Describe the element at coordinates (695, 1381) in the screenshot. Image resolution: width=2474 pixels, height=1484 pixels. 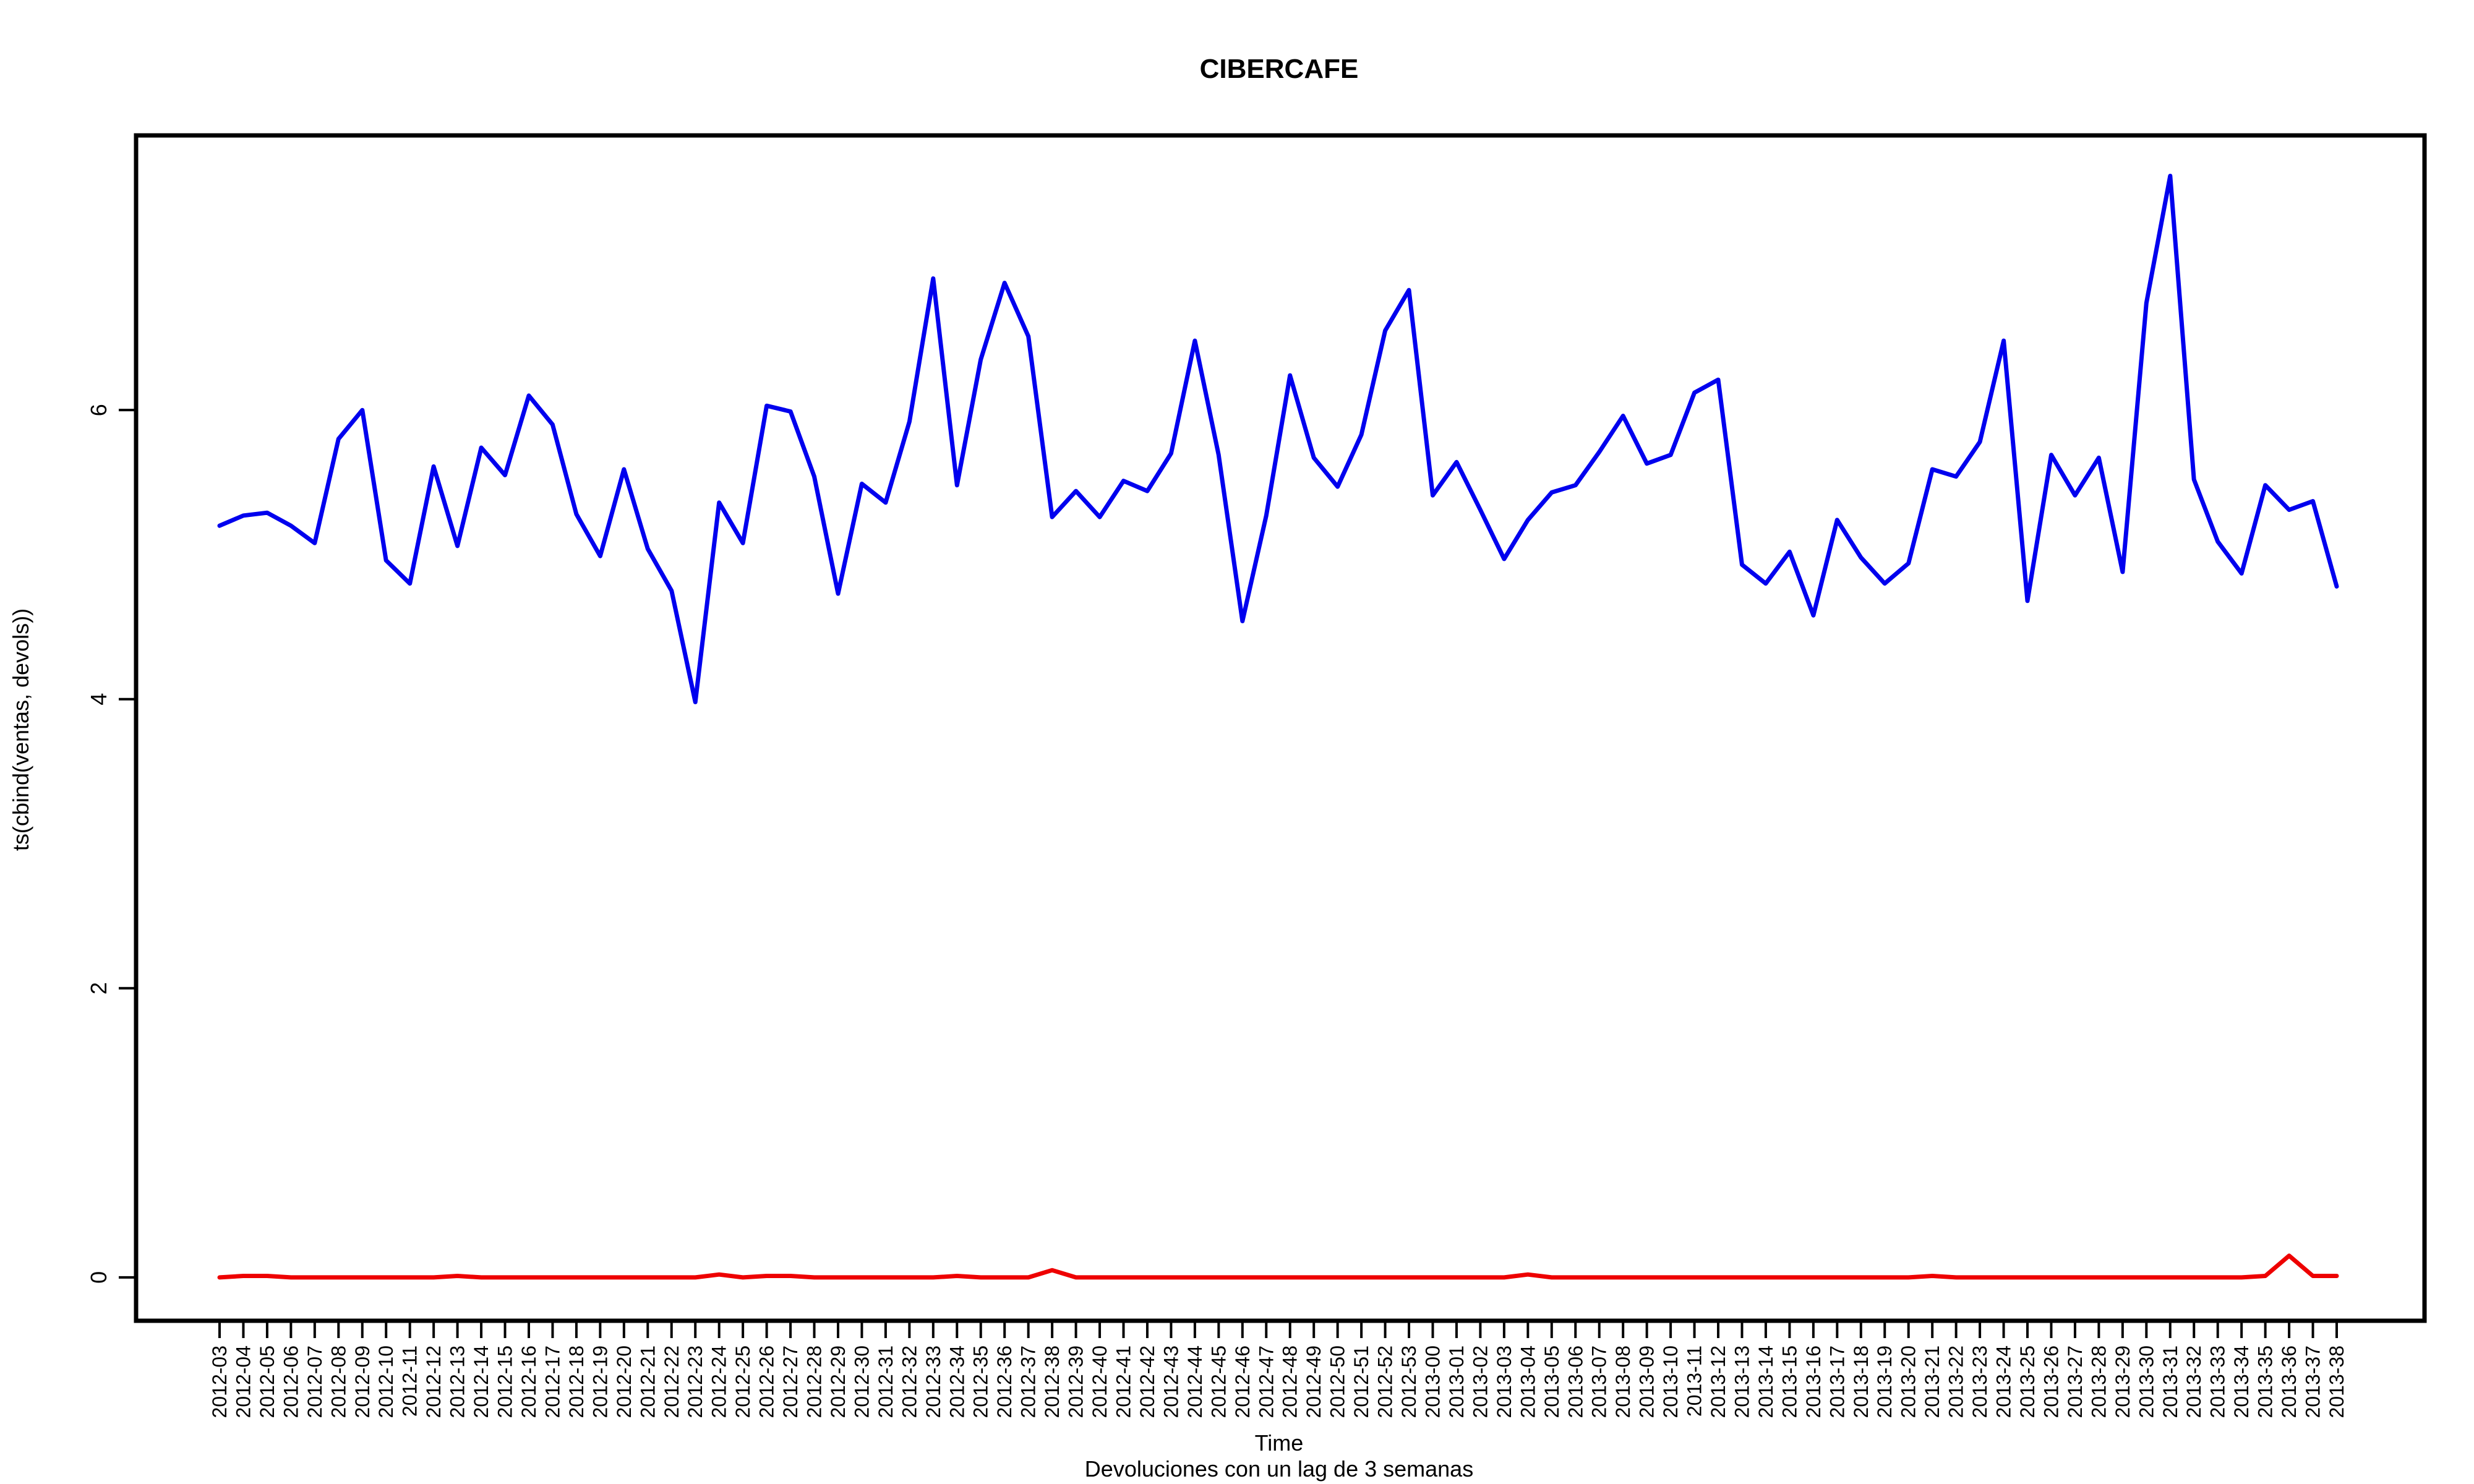
I see `x-tick-label: 2012-23` at that location.